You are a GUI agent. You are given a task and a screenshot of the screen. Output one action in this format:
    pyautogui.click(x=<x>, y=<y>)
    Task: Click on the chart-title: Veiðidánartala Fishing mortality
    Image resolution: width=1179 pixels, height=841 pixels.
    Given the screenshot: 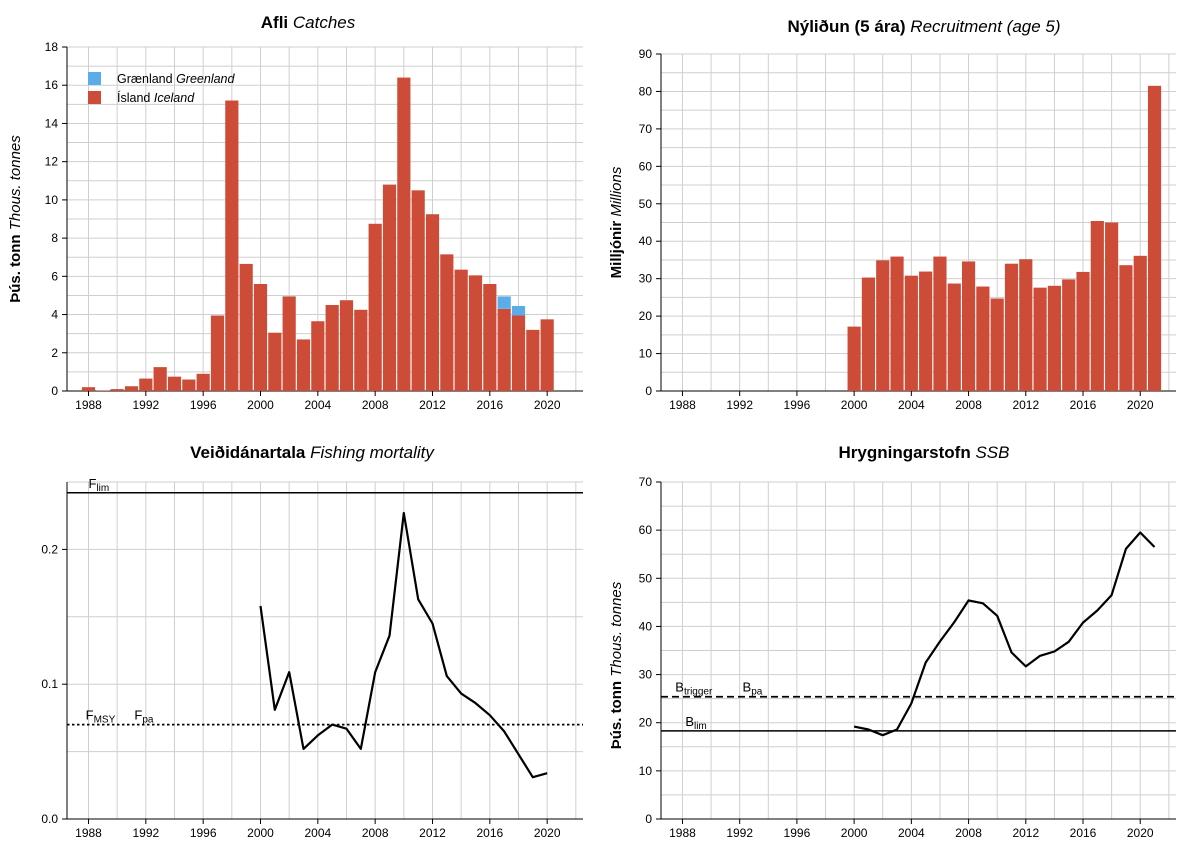 What is the action you would take?
    pyautogui.click(x=312, y=452)
    